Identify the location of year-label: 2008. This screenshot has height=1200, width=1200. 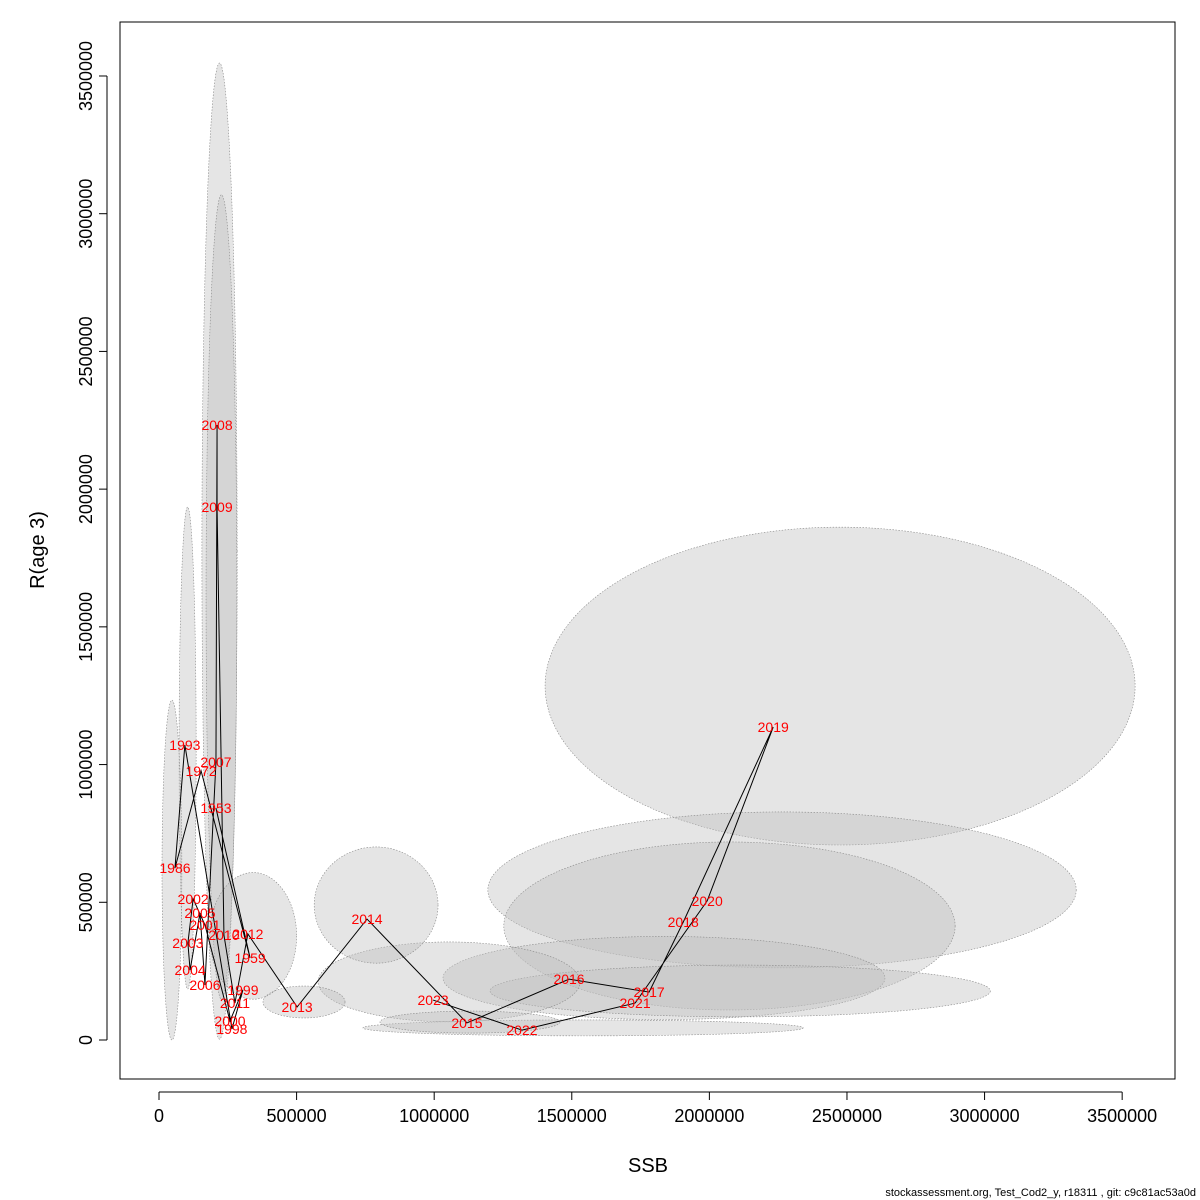
(216, 425).